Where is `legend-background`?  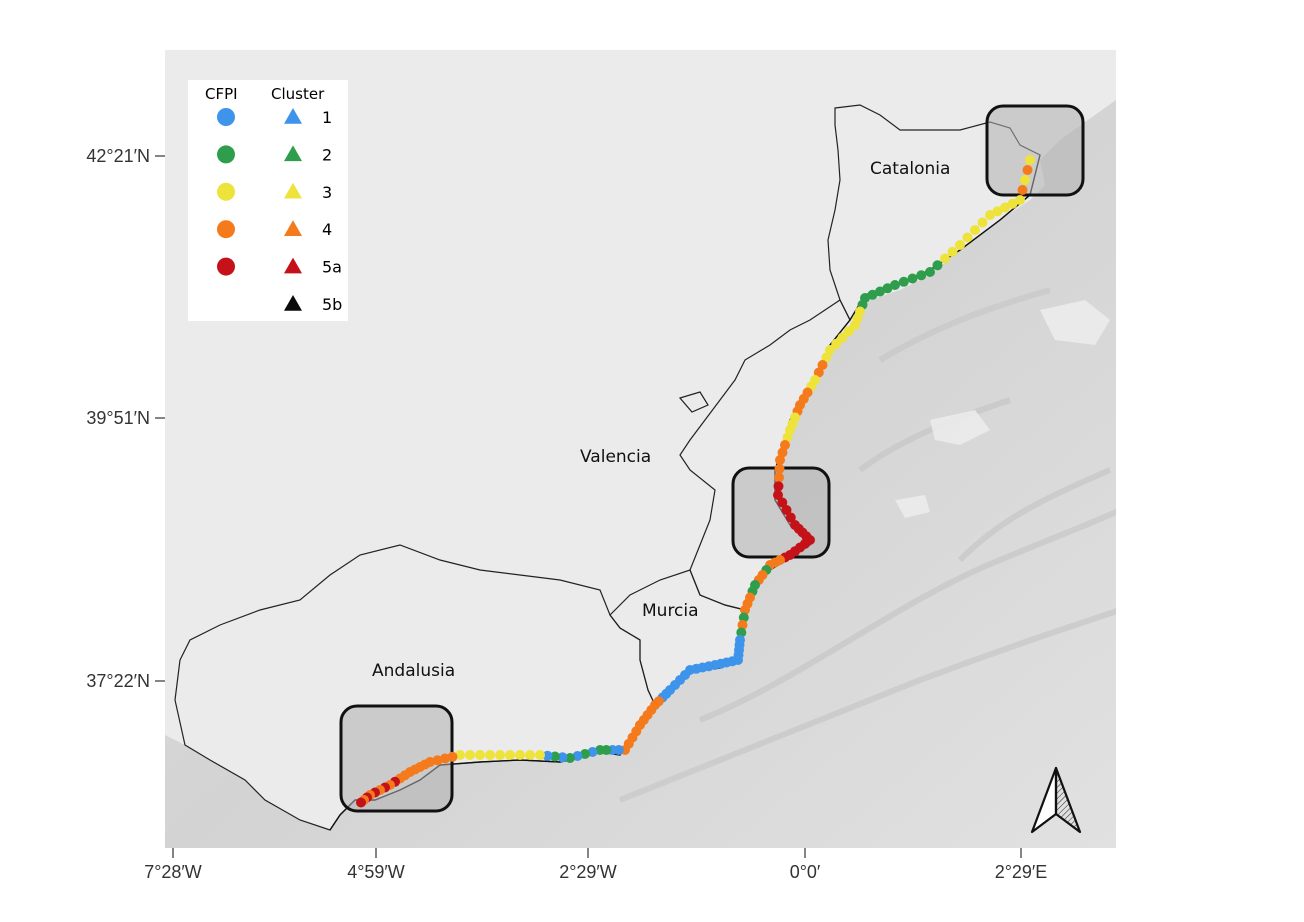
legend-background is located at coordinates (268, 200).